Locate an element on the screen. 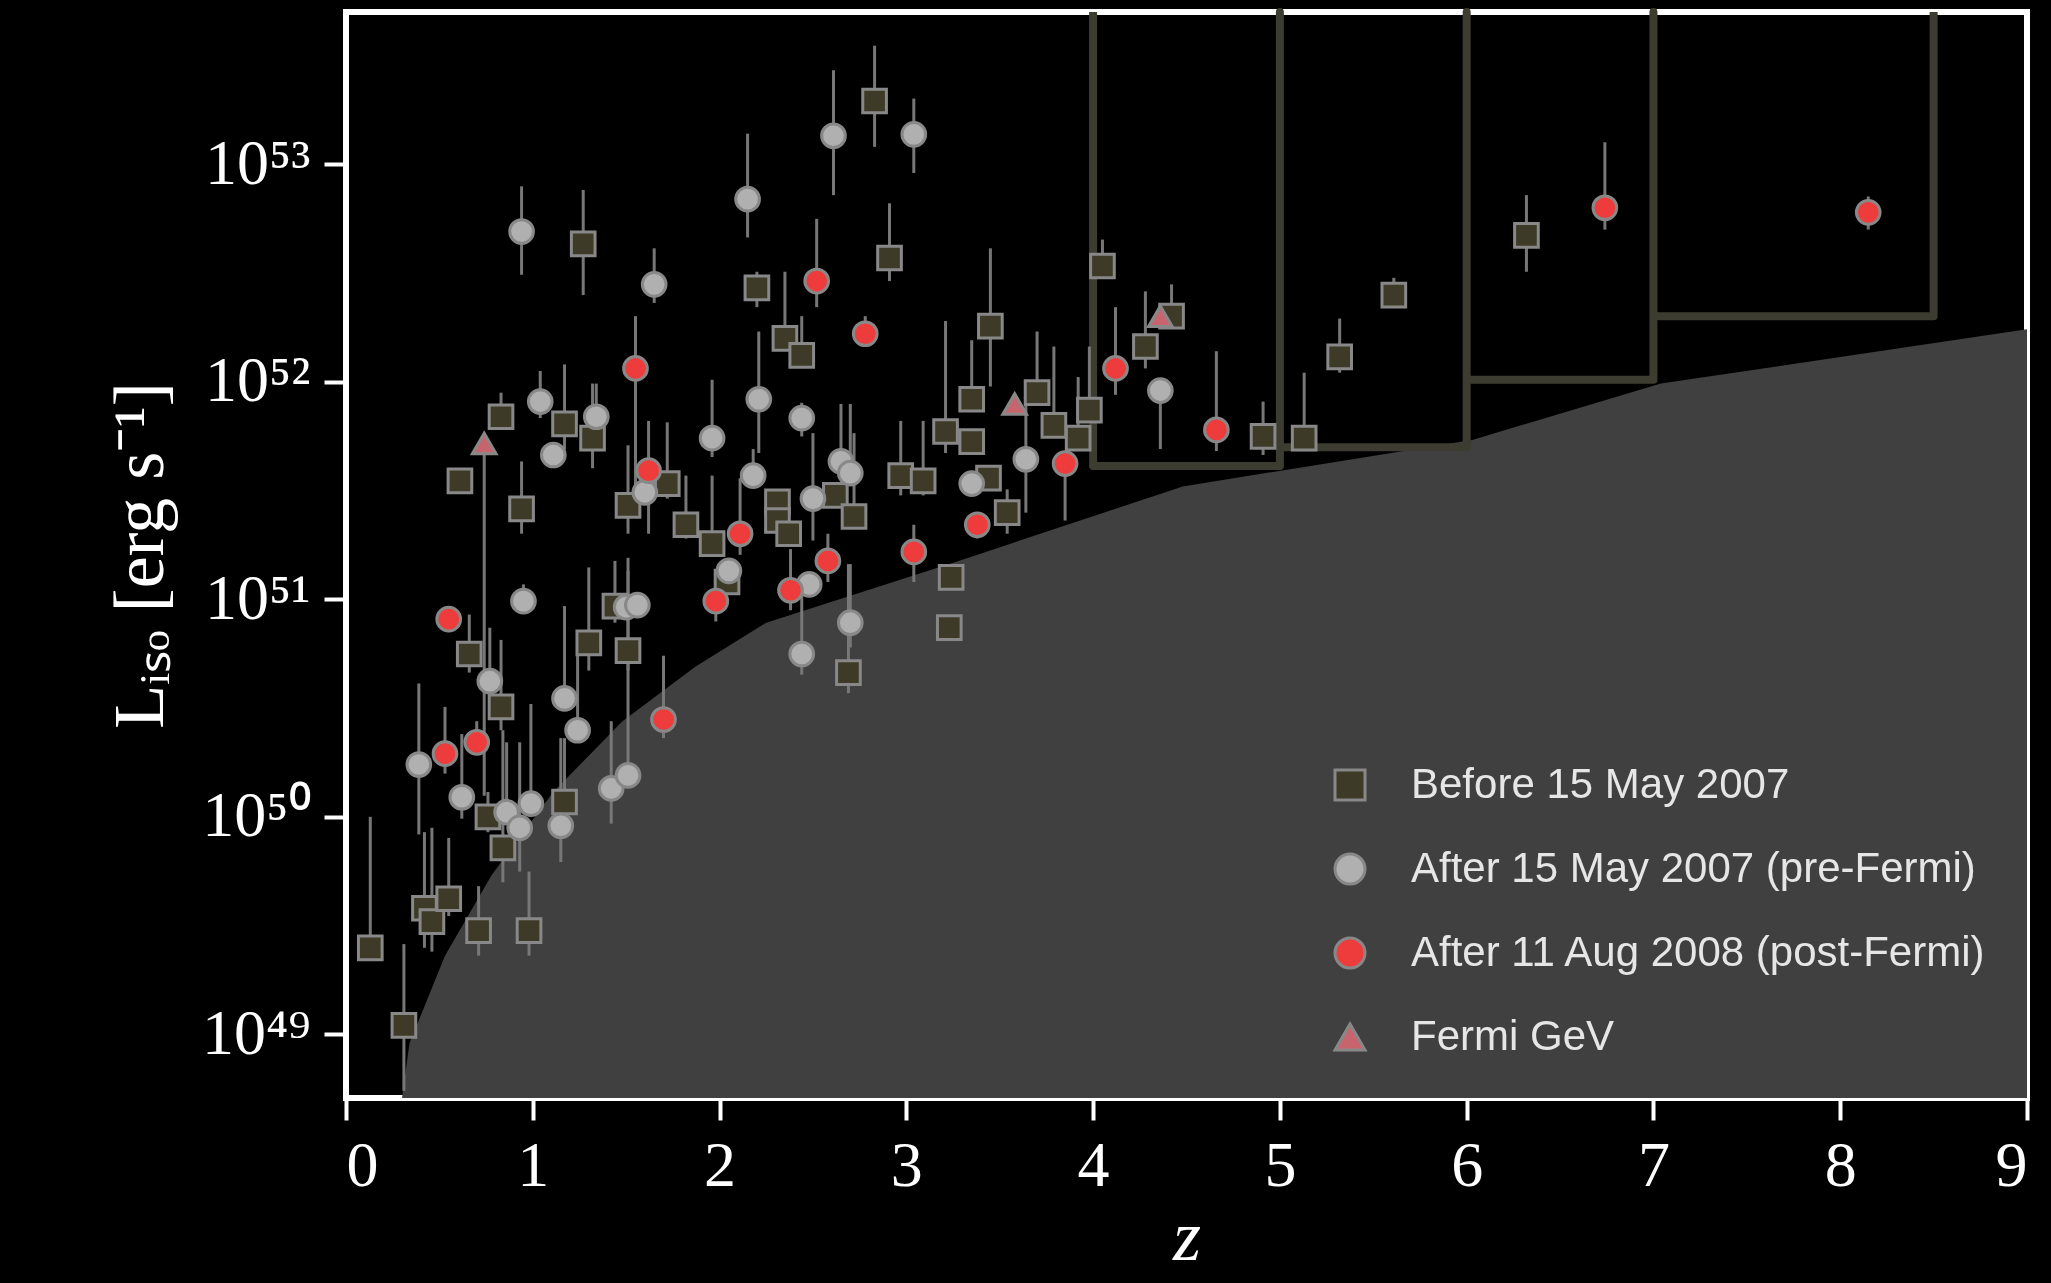 This screenshot has height=1283, width=2051. x-tick-label: 9 is located at coordinates (2011, 1164).